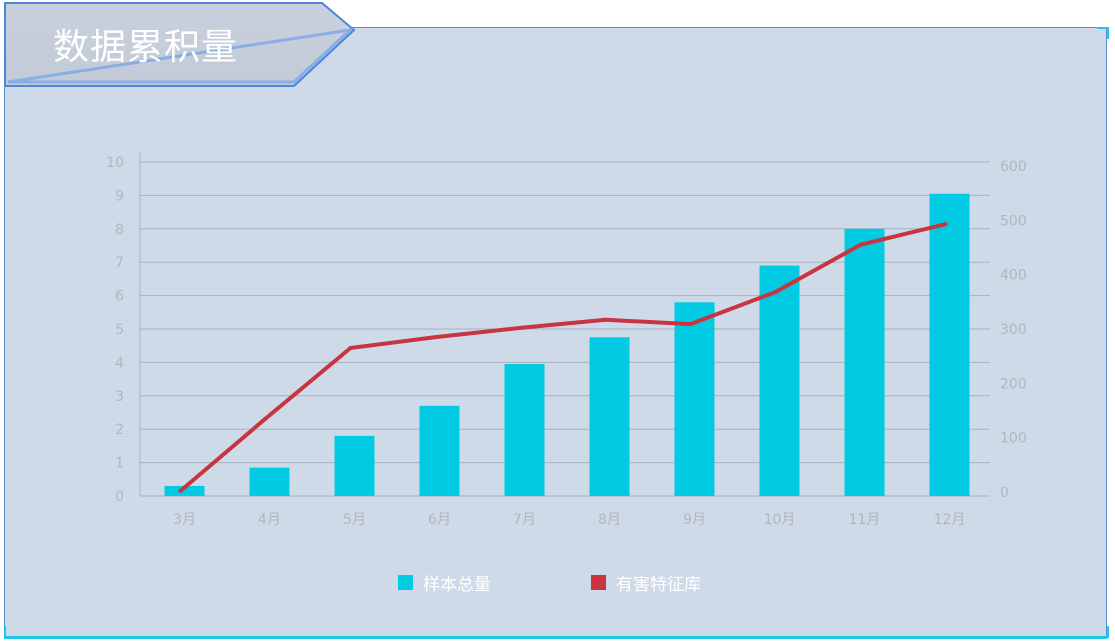  What do you see at coordinates (119, 464) in the screenshot?
I see `left-axis-tick-label: 1` at bounding box center [119, 464].